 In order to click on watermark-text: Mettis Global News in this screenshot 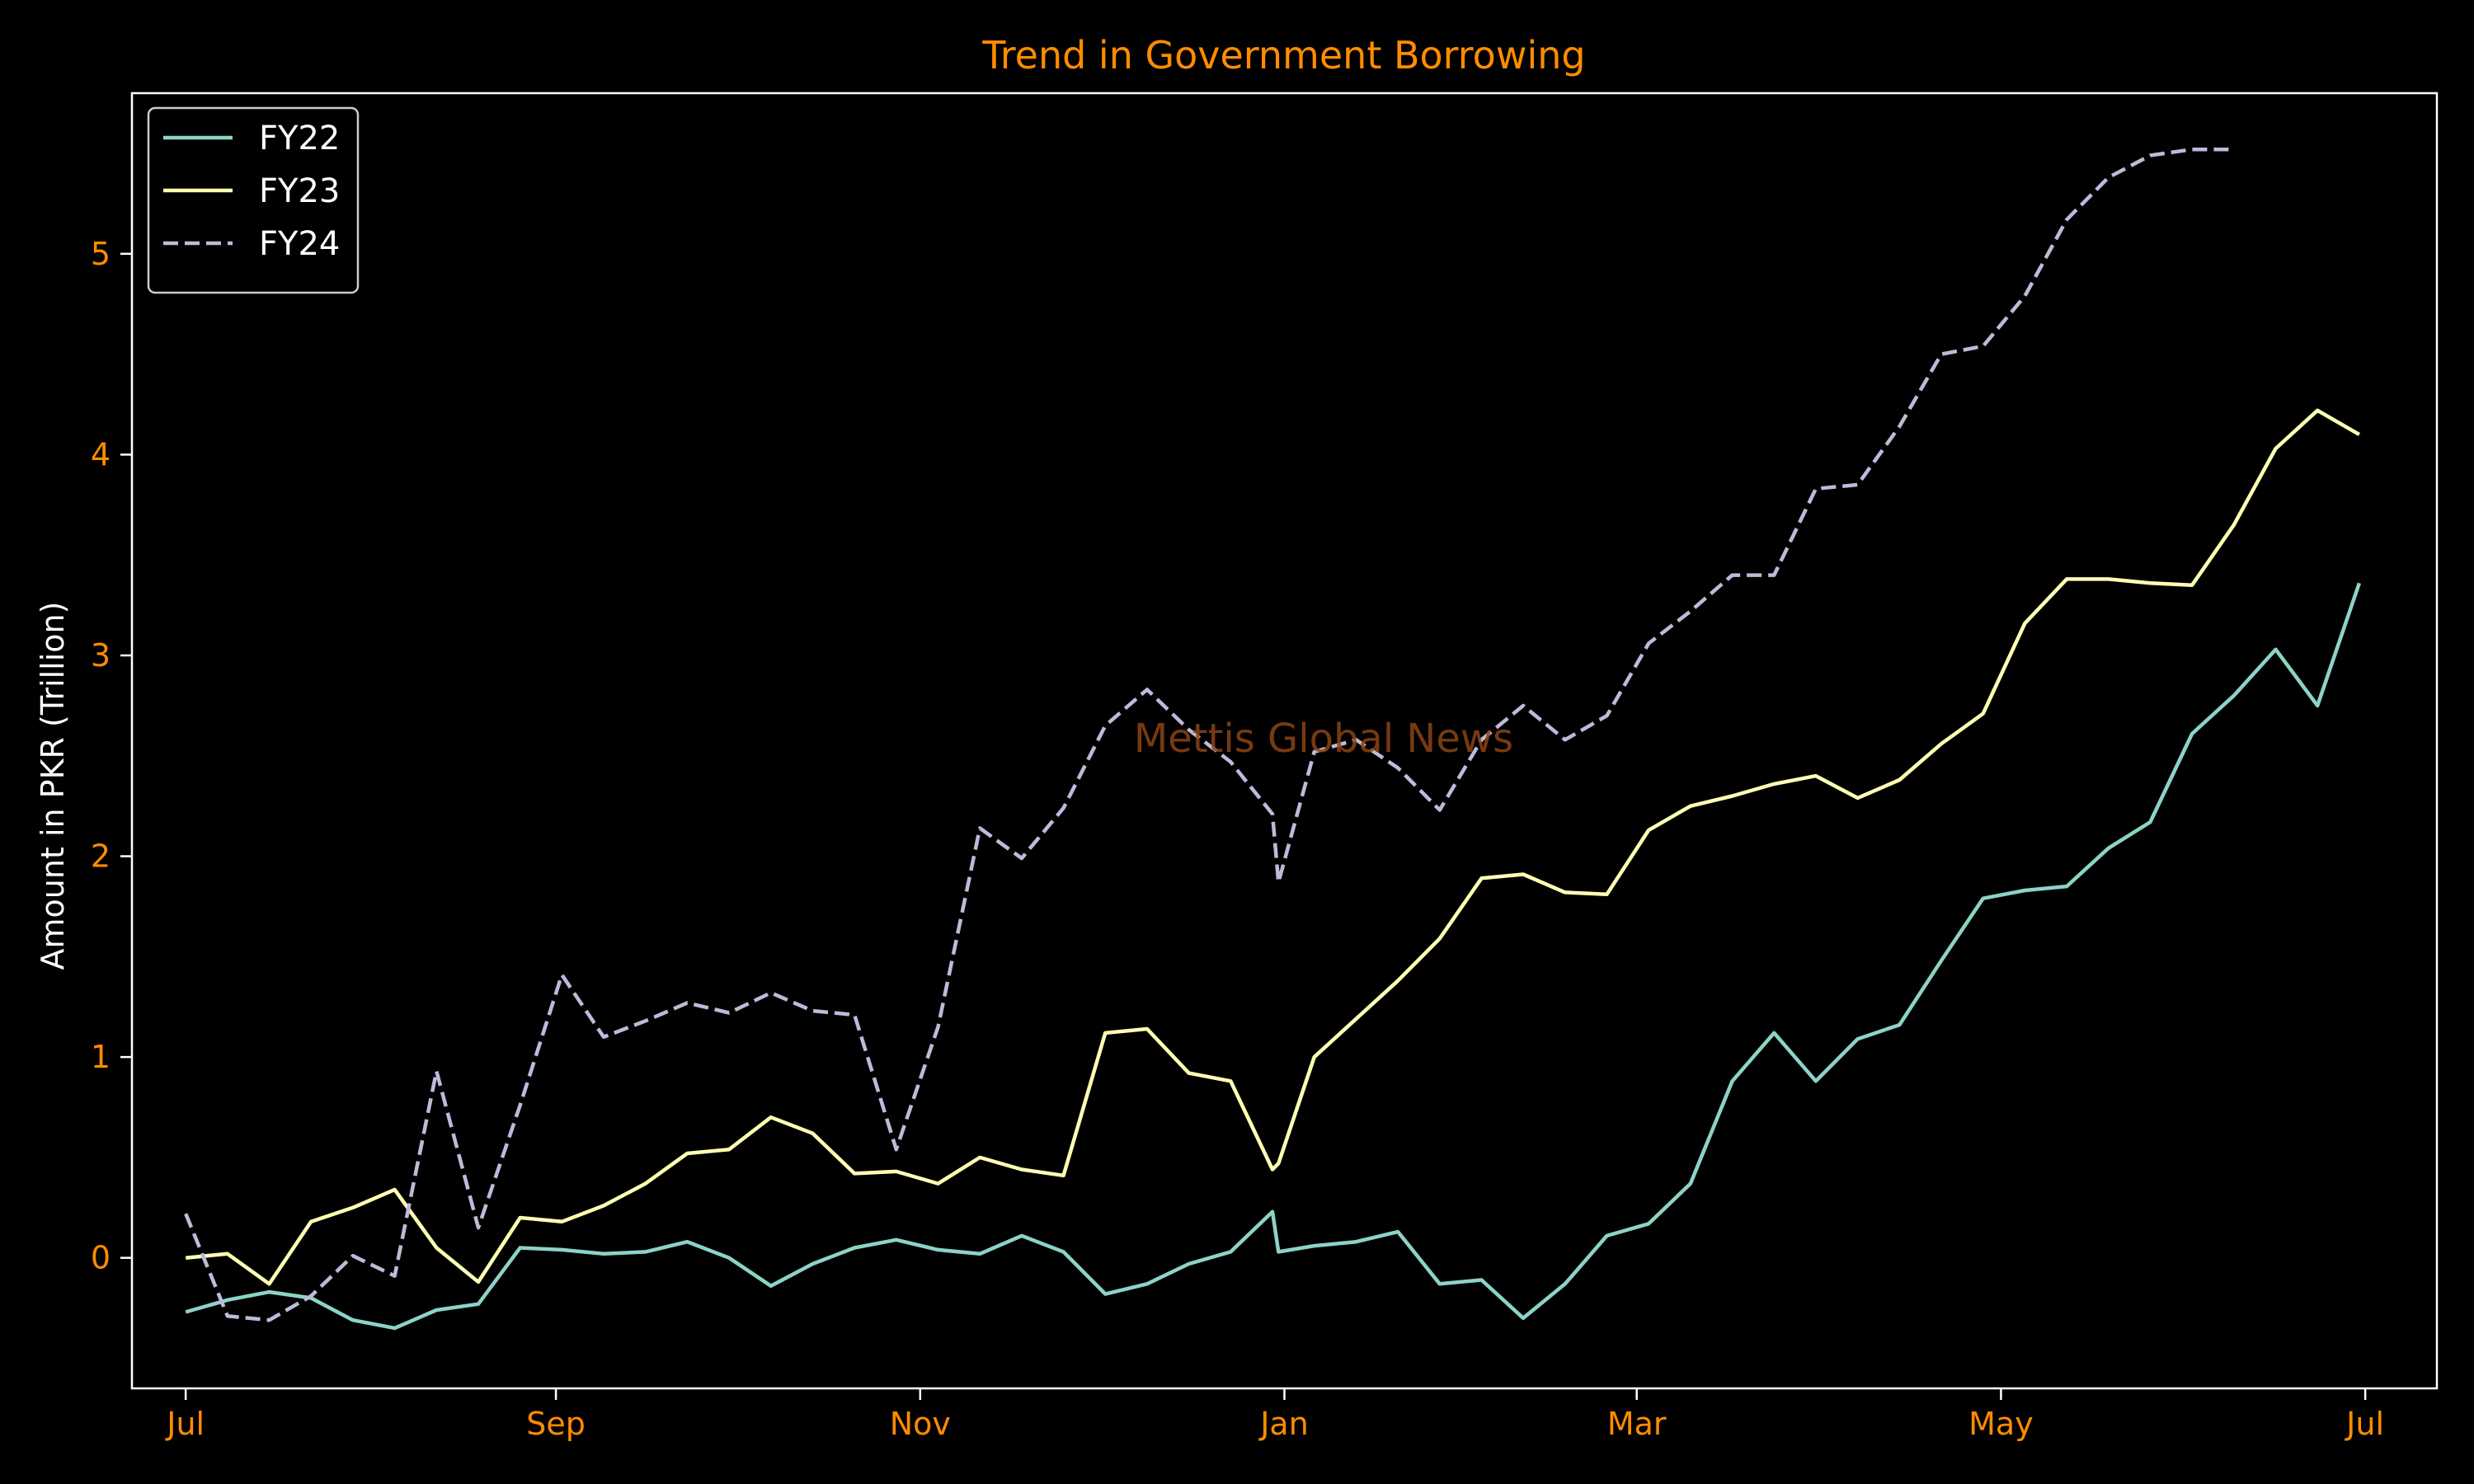, I will do `click(1323, 739)`.